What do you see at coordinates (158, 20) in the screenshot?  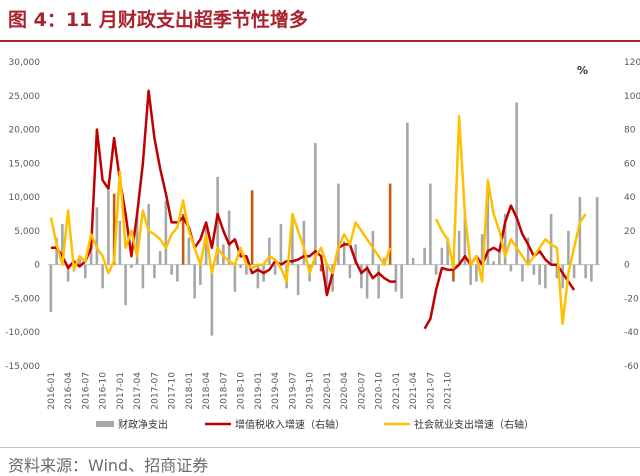 I see `chart-title: 图 4：11 月财政支出超季节性增多` at bounding box center [158, 20].